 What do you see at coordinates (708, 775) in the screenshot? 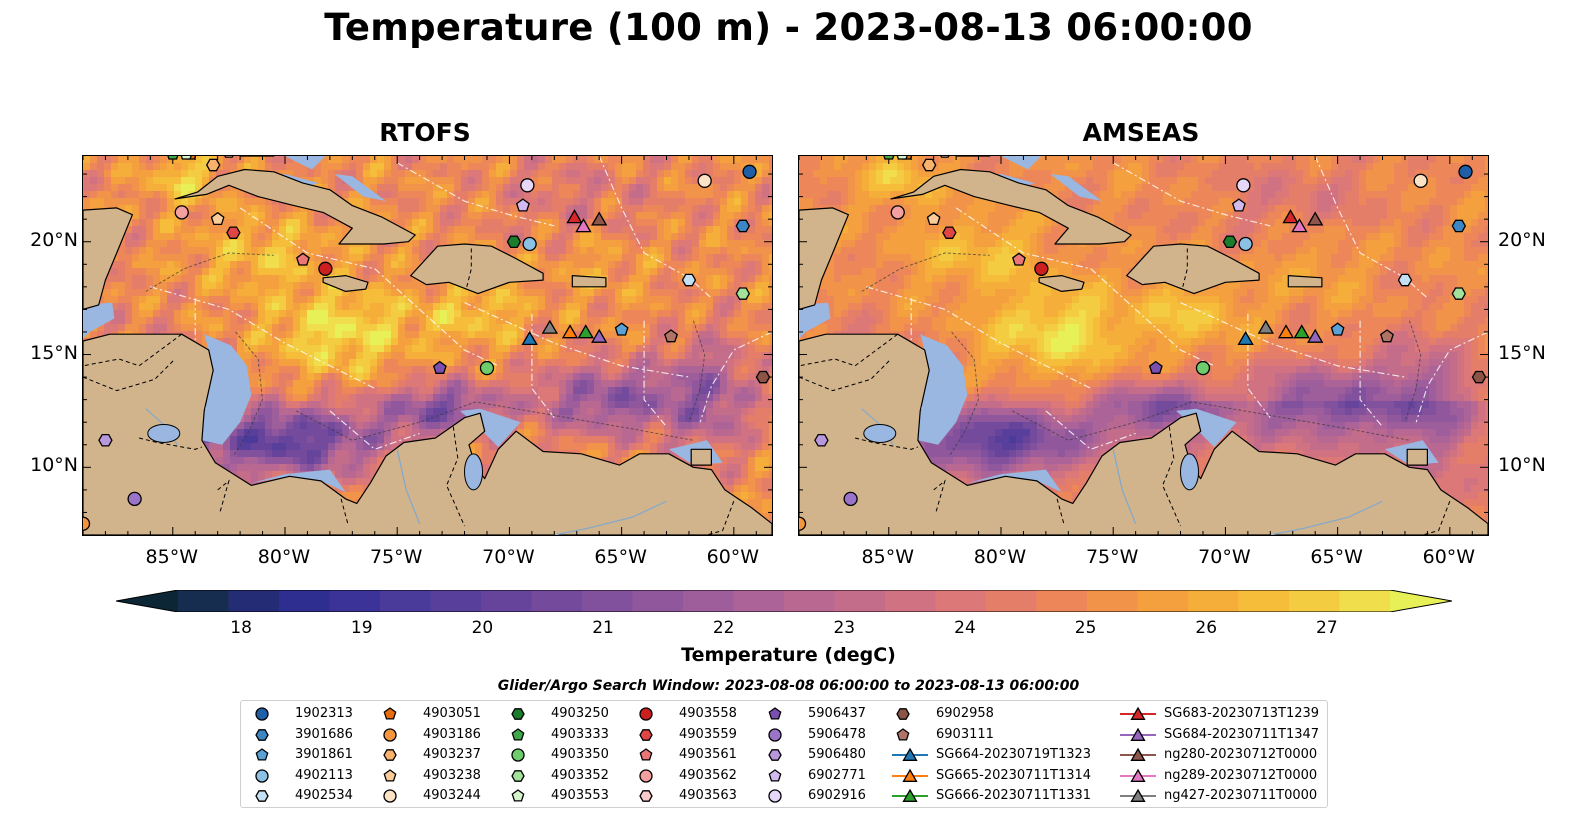
I see `legend-label: 4903562` at bounding box center [708, 775].